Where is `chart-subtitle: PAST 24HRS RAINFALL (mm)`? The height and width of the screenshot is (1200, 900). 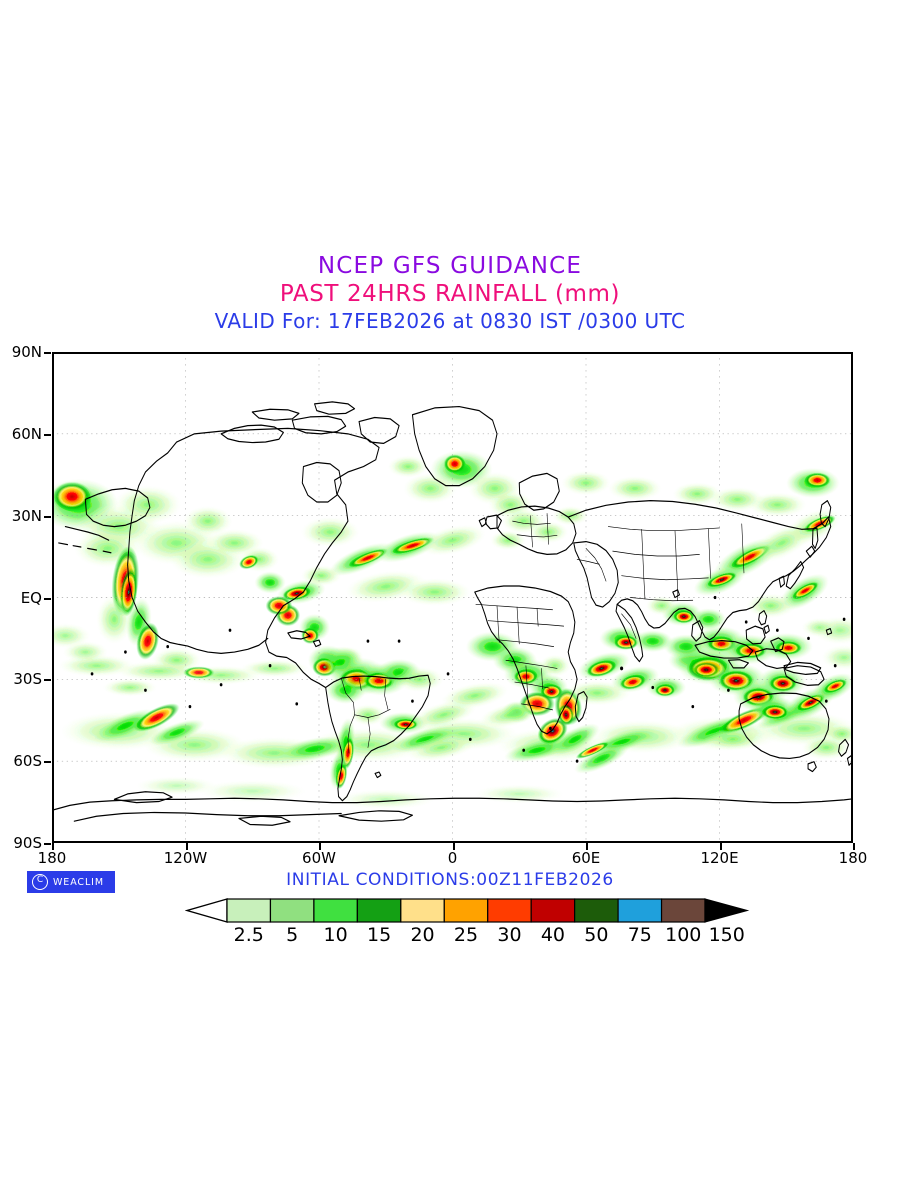 chart-subtitle: PAST 24HRS RAINFALL (mm) is located at coordinates (450, 294).